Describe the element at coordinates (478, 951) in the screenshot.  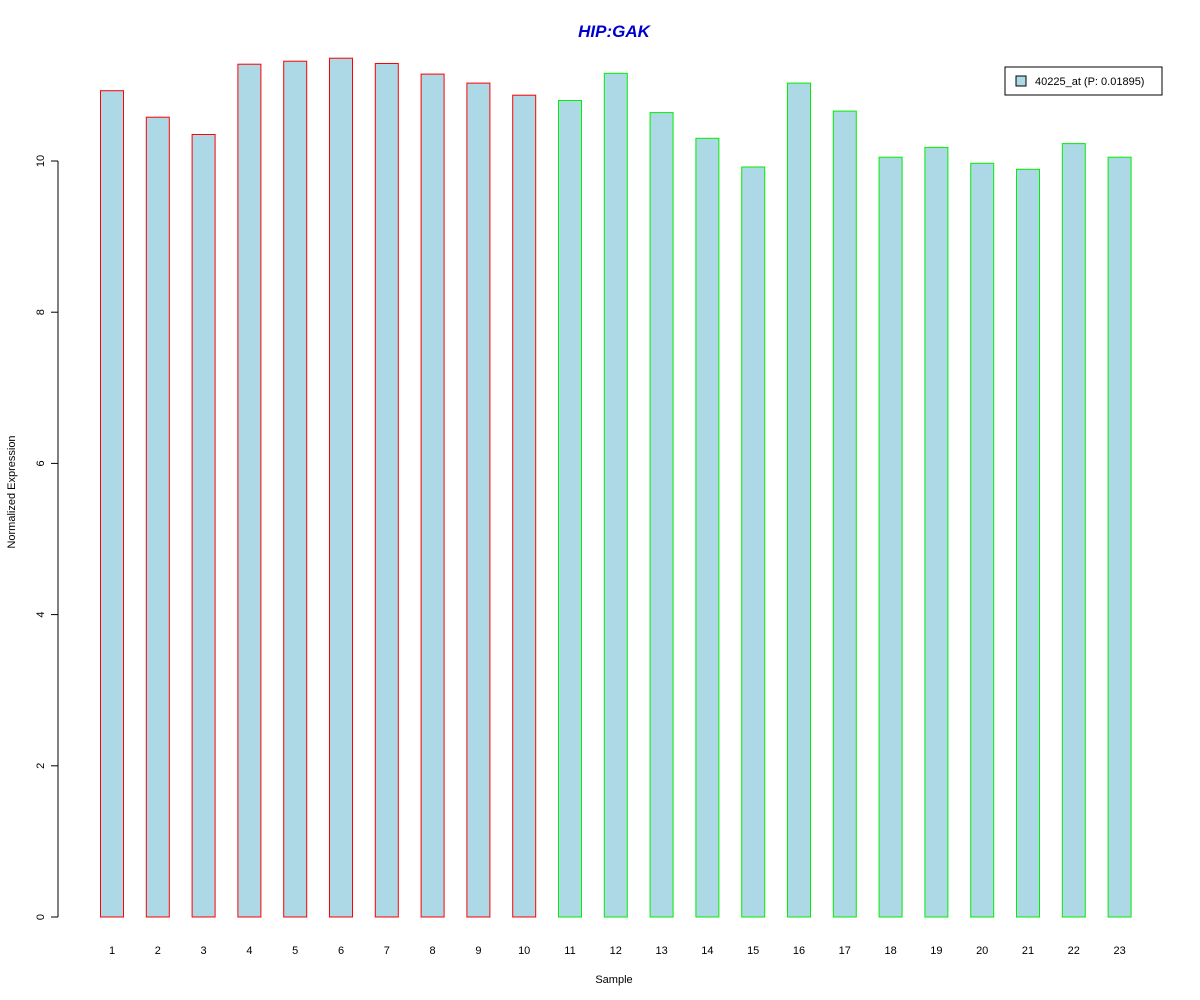
I see `x-tick-label: 9` at that location.